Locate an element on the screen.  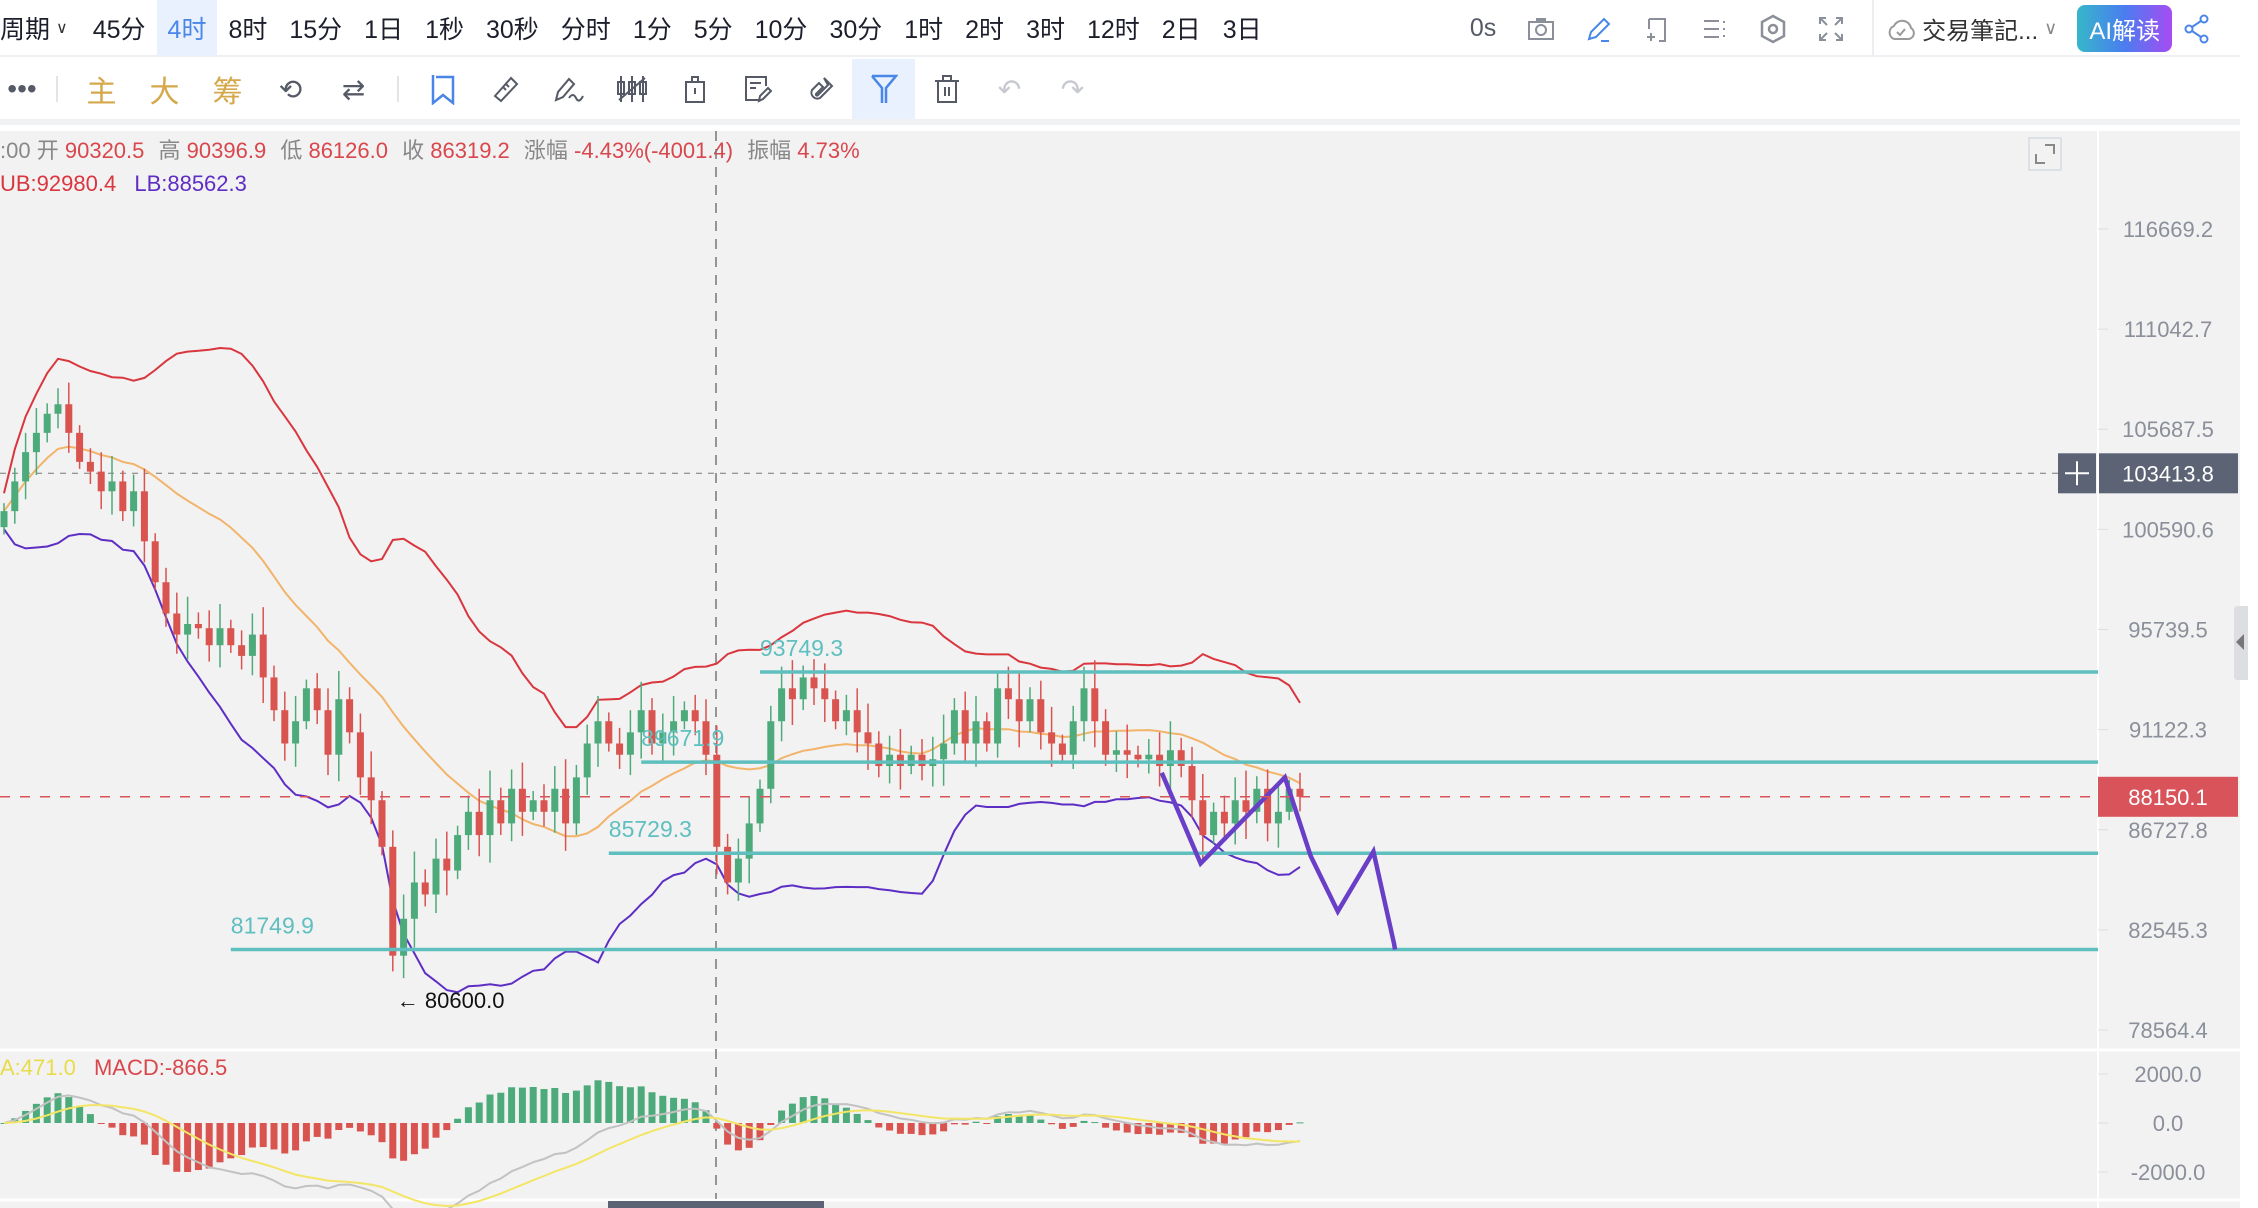
hide-candles-icon is located at coordinates (631, 89).